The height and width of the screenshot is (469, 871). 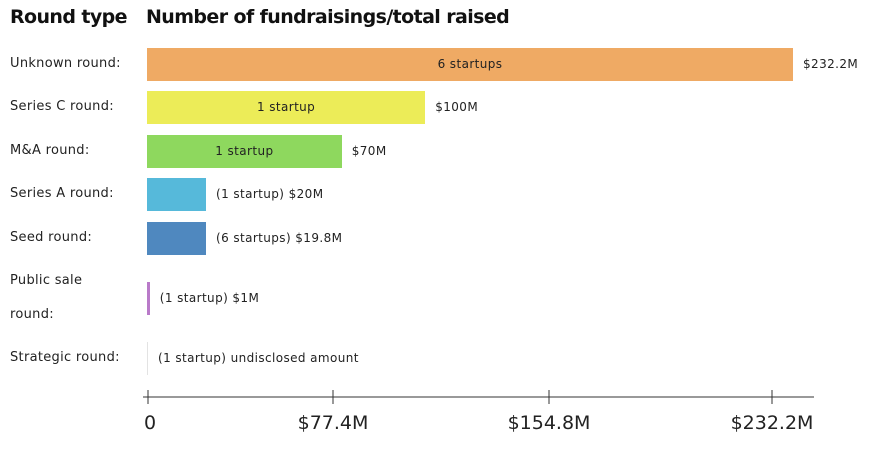 I want to click on category-header: Round type, so click(x=69, y=17).